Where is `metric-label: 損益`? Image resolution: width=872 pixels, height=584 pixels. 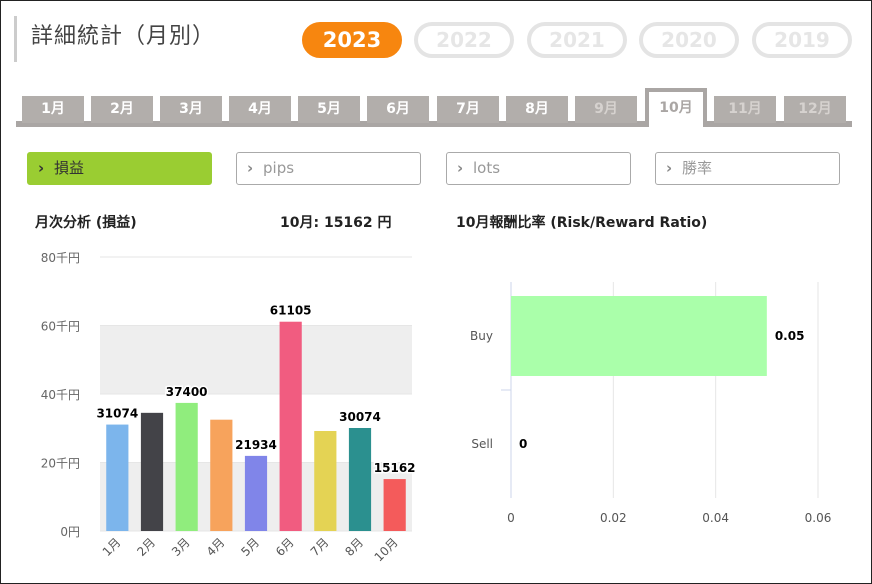 metric-label: 損益 is located at coordinates (69, 168).